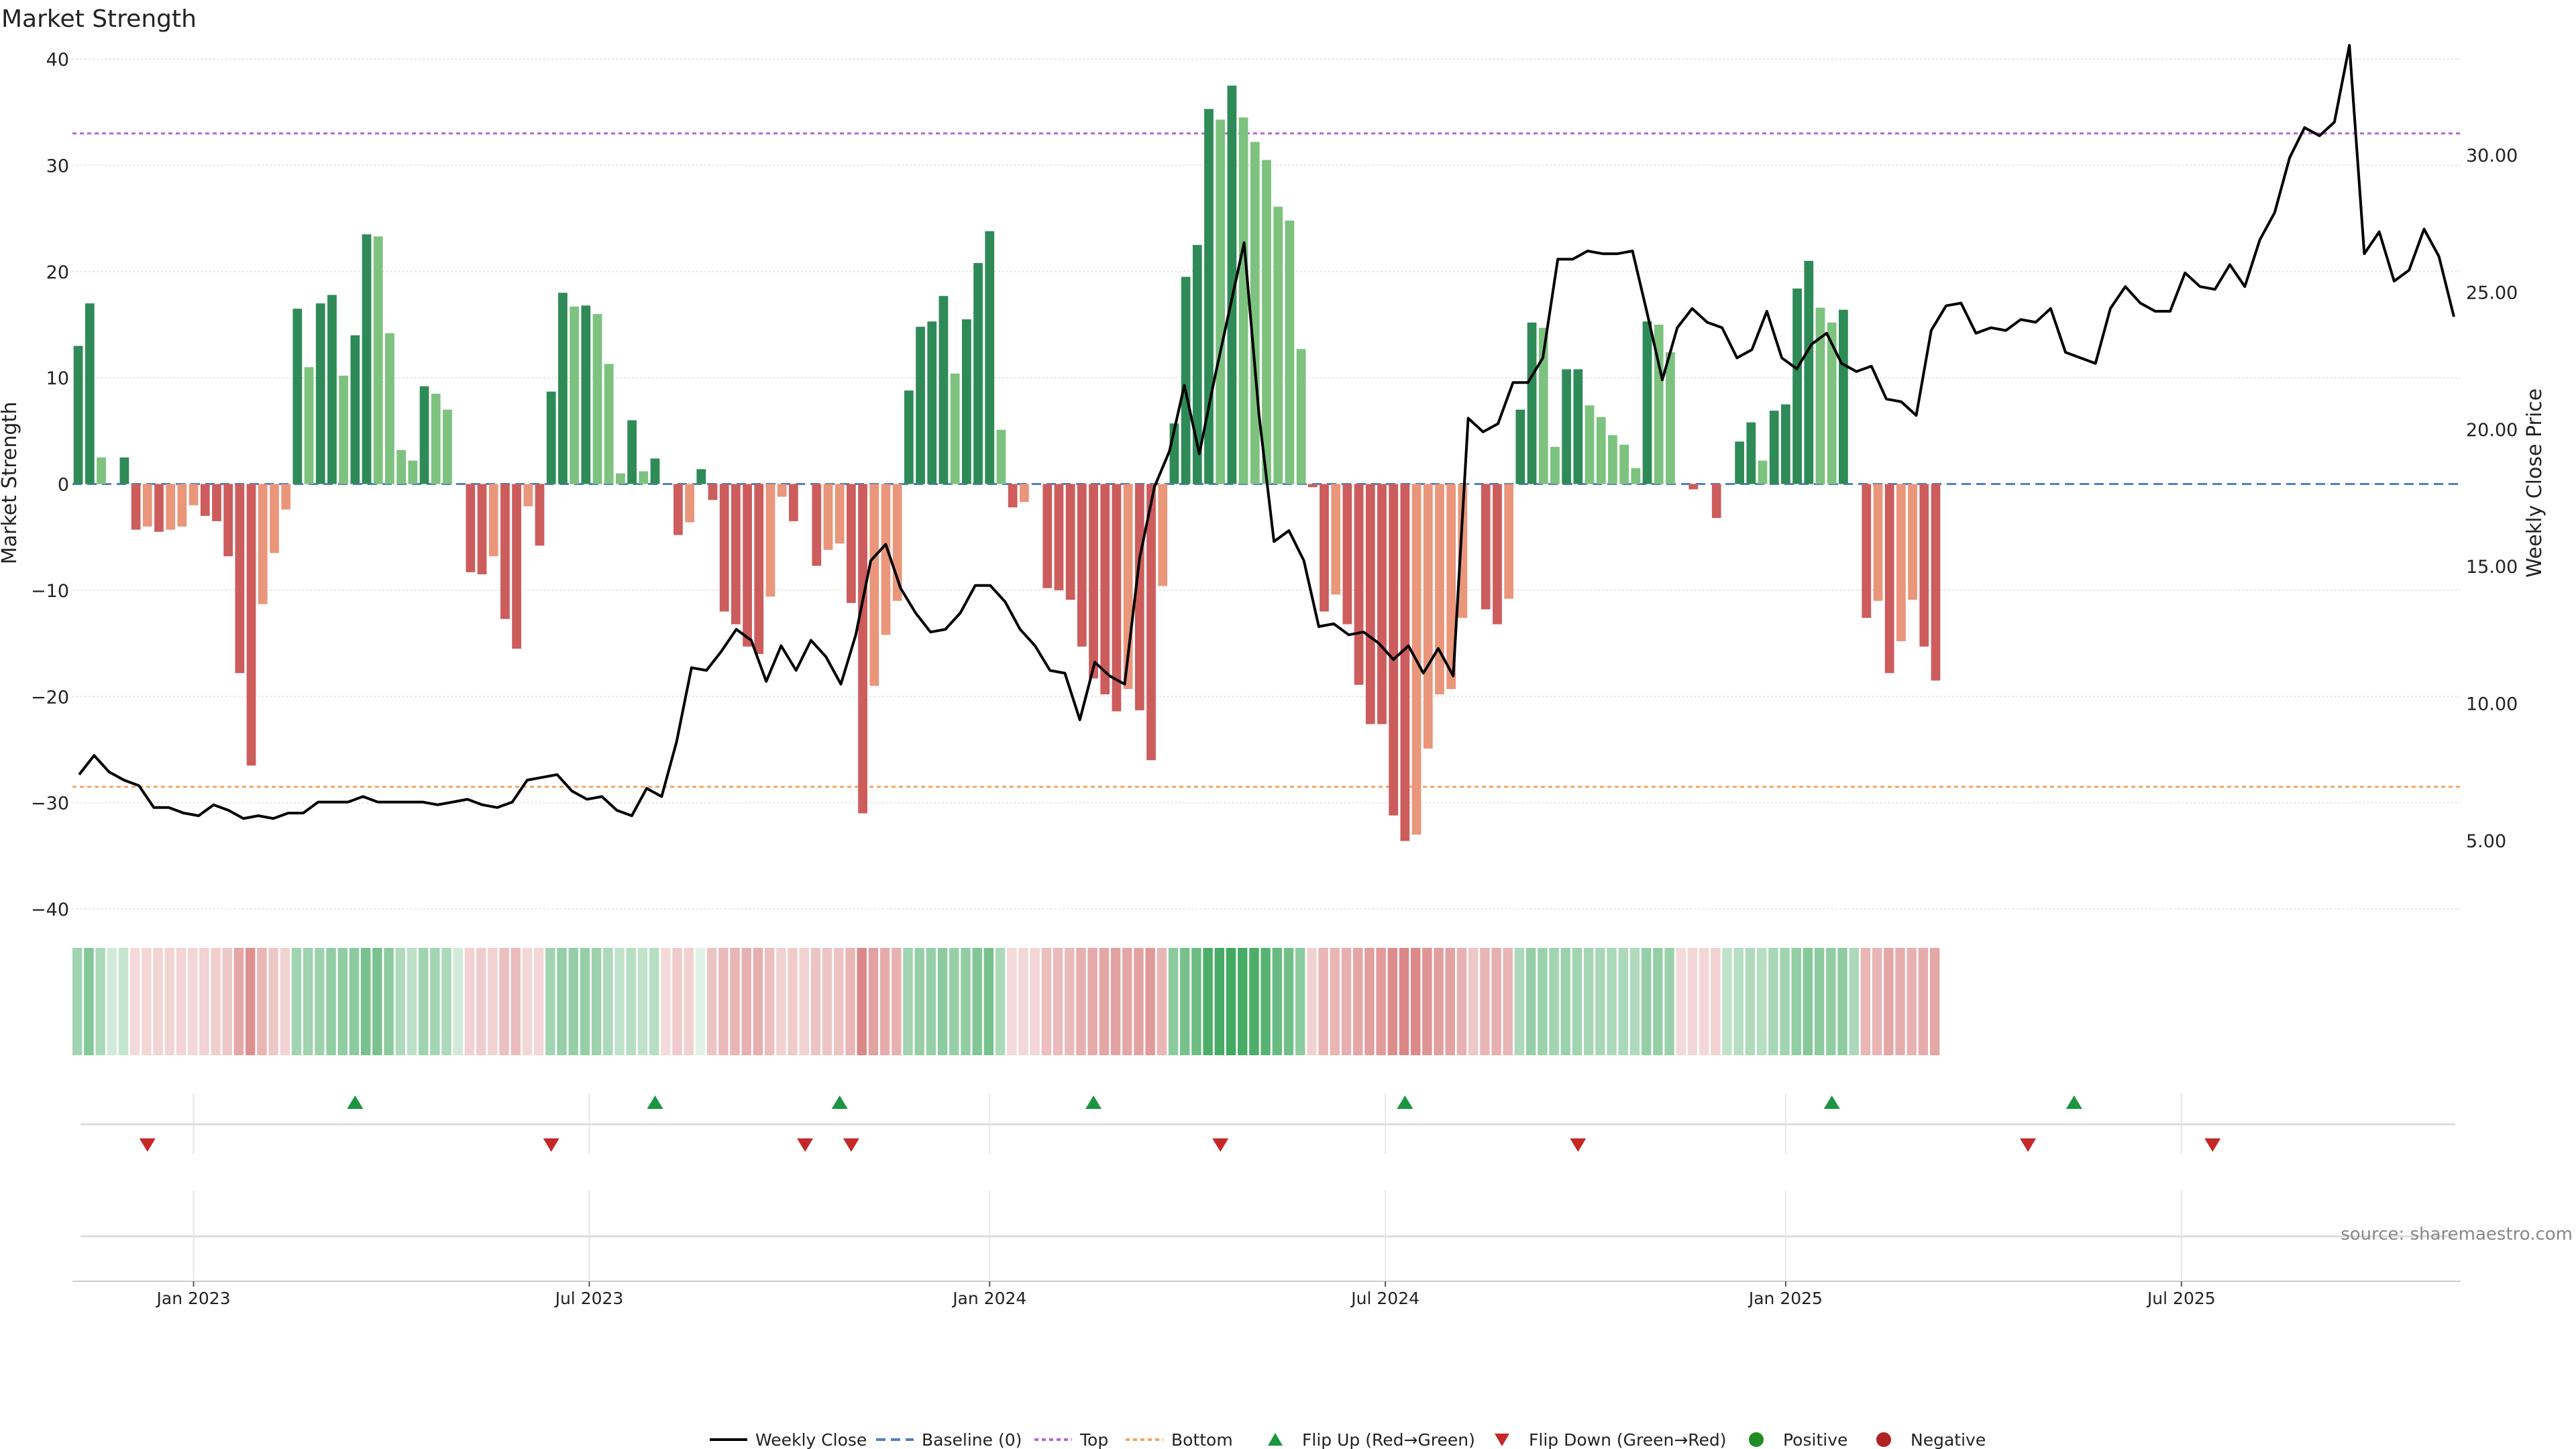  What do you see at coordinates (57, 60) in the screenshot?
I see `y-tick-label: 40` at bounding box center [57, 60].